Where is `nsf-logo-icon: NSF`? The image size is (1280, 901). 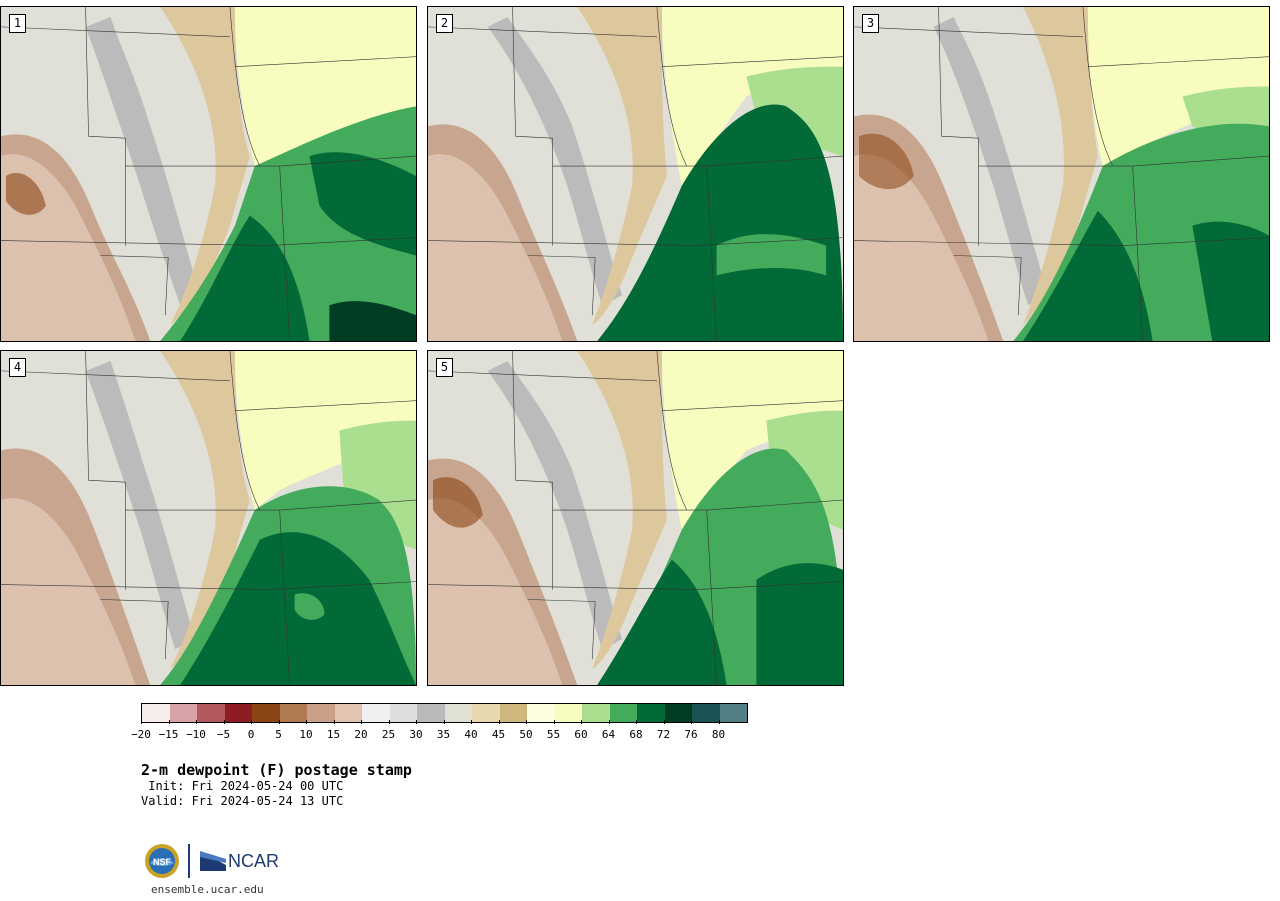 nsf-logo-icon: NSF is located at coordinates (162, 861).